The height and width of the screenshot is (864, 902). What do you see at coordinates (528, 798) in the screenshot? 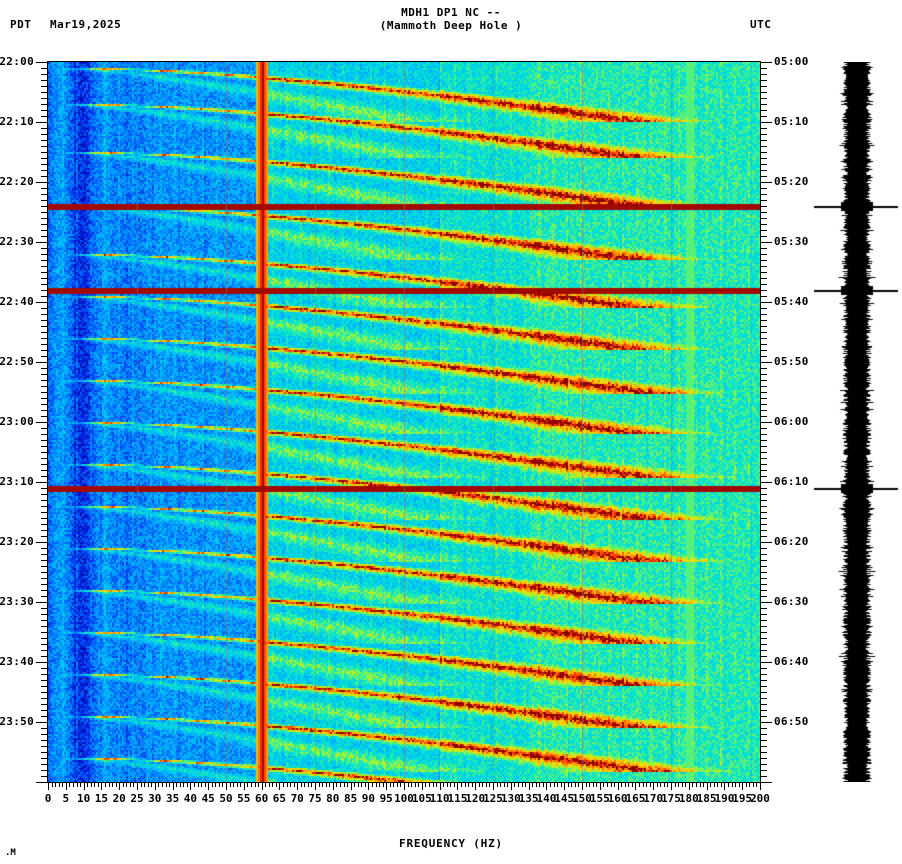
I see `x-tick-label: 135` at bounding box center [528, 798].